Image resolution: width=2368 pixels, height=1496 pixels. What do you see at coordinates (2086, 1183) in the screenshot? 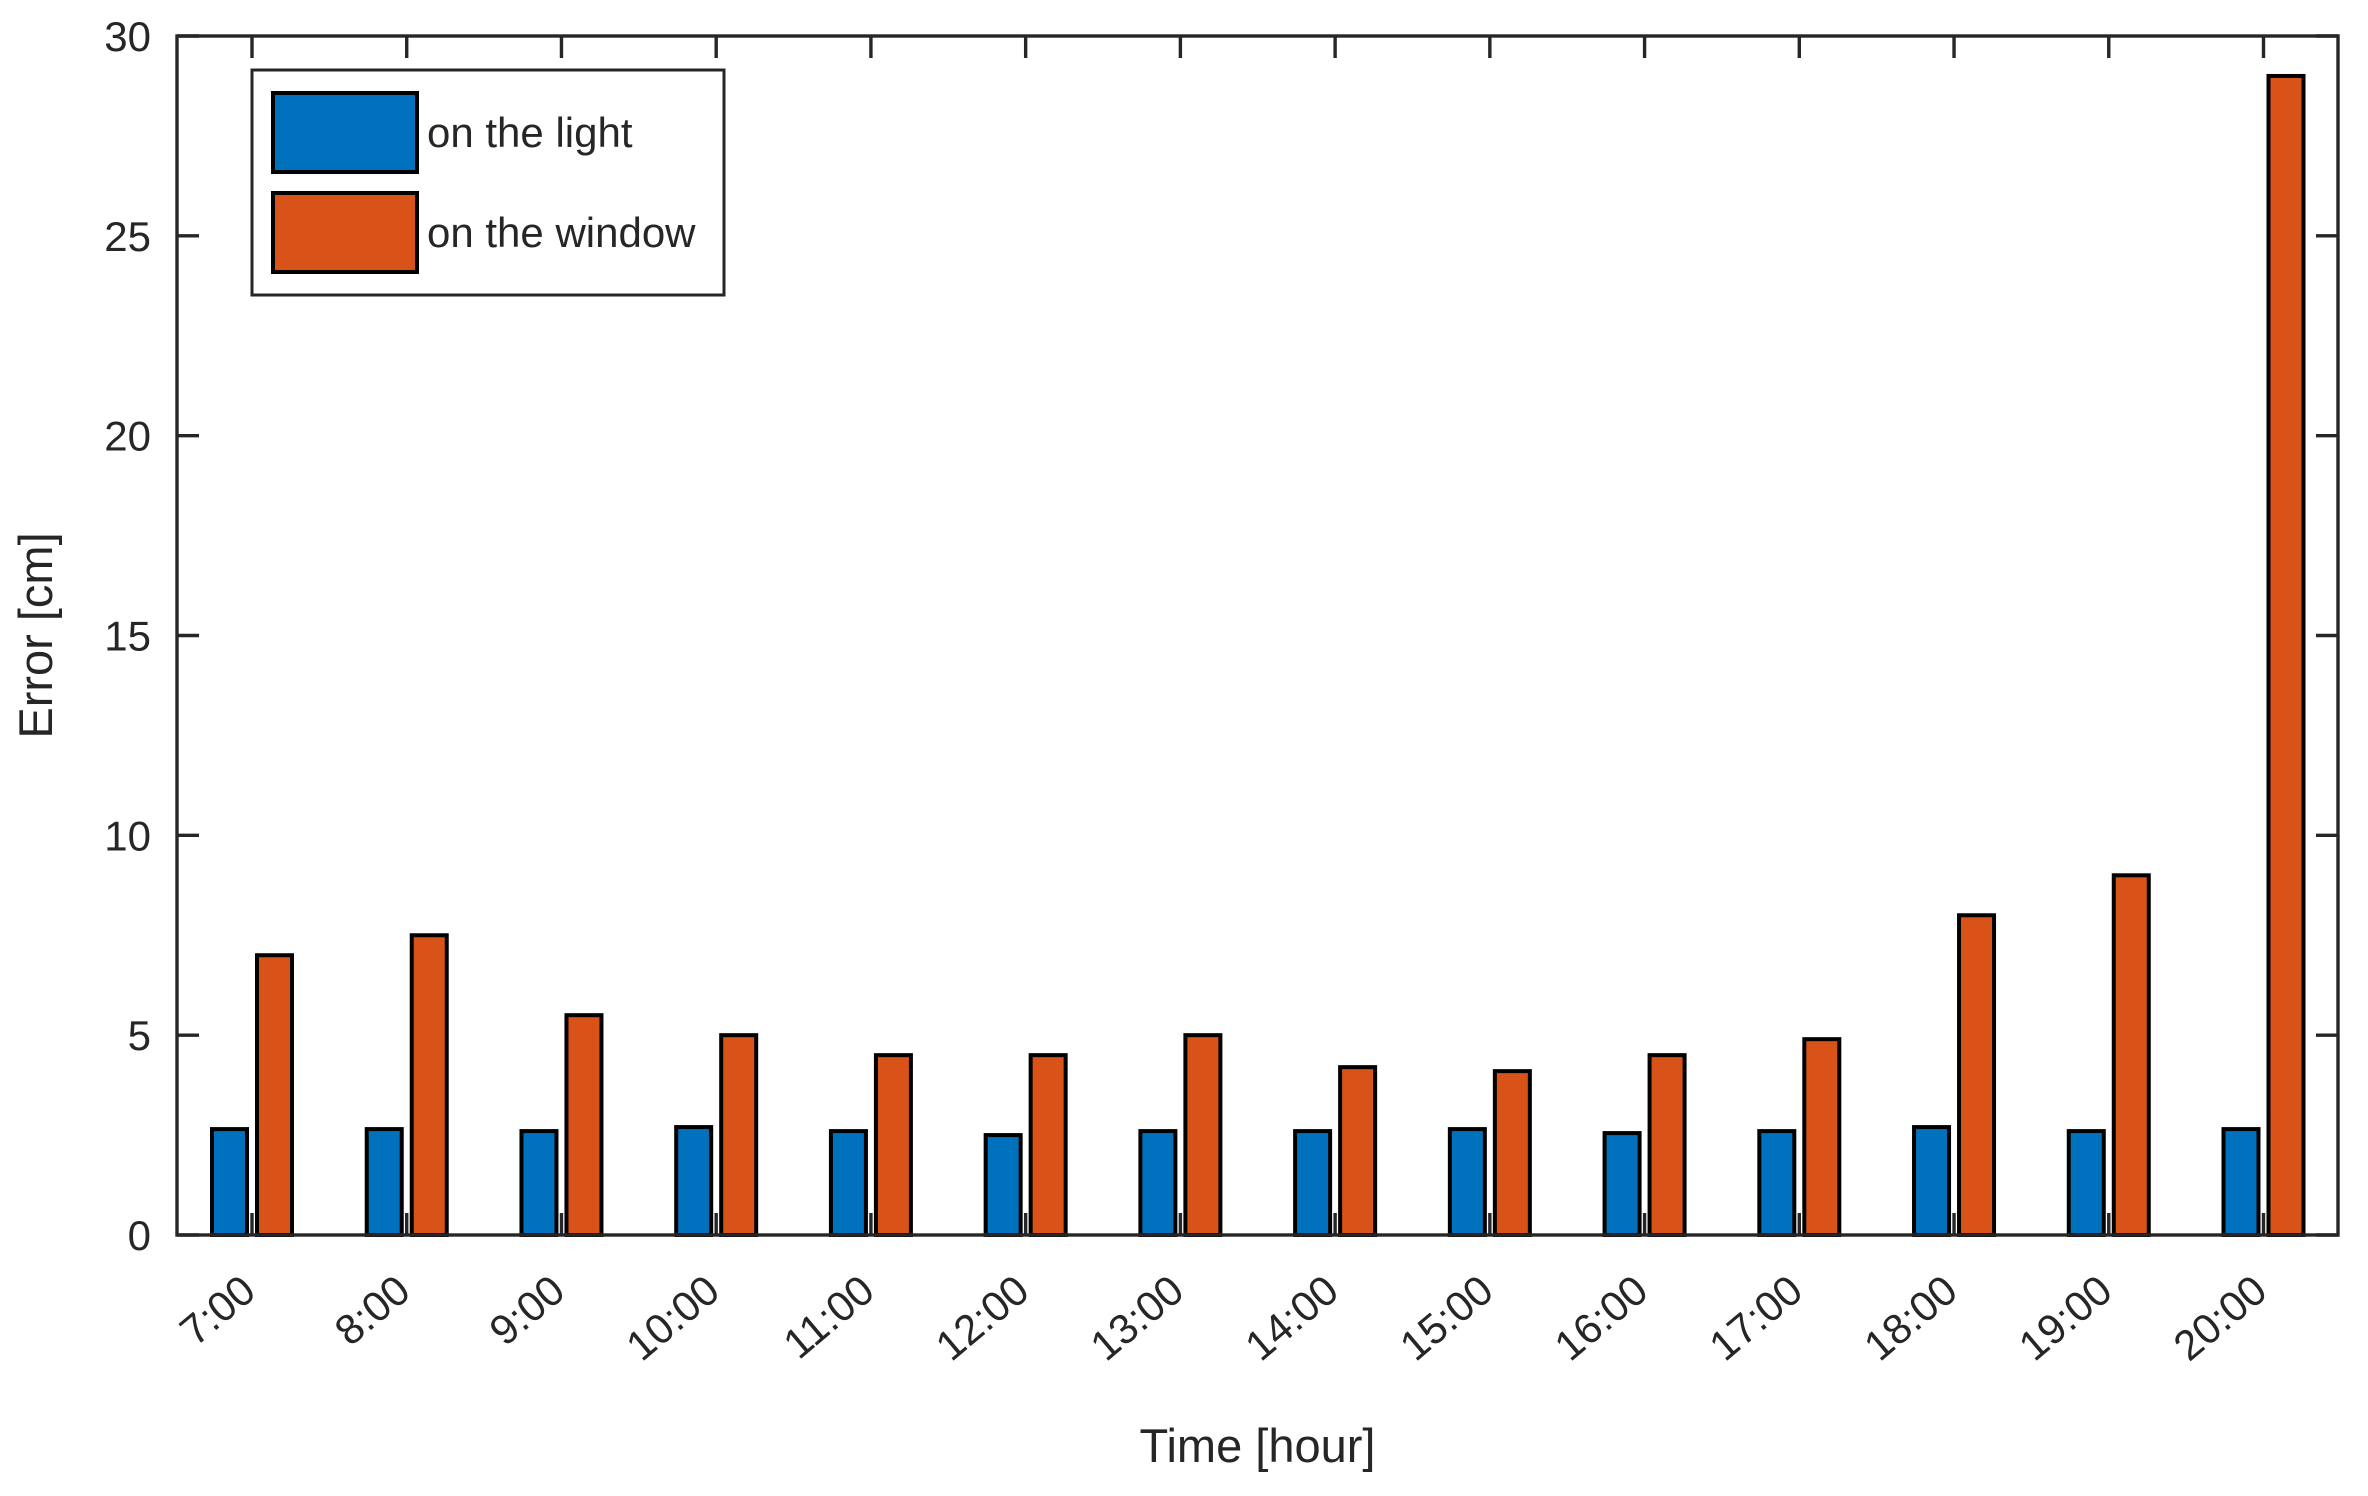
I see `bar-on-the-light-19:00` at bounding box center [2086, 1183].